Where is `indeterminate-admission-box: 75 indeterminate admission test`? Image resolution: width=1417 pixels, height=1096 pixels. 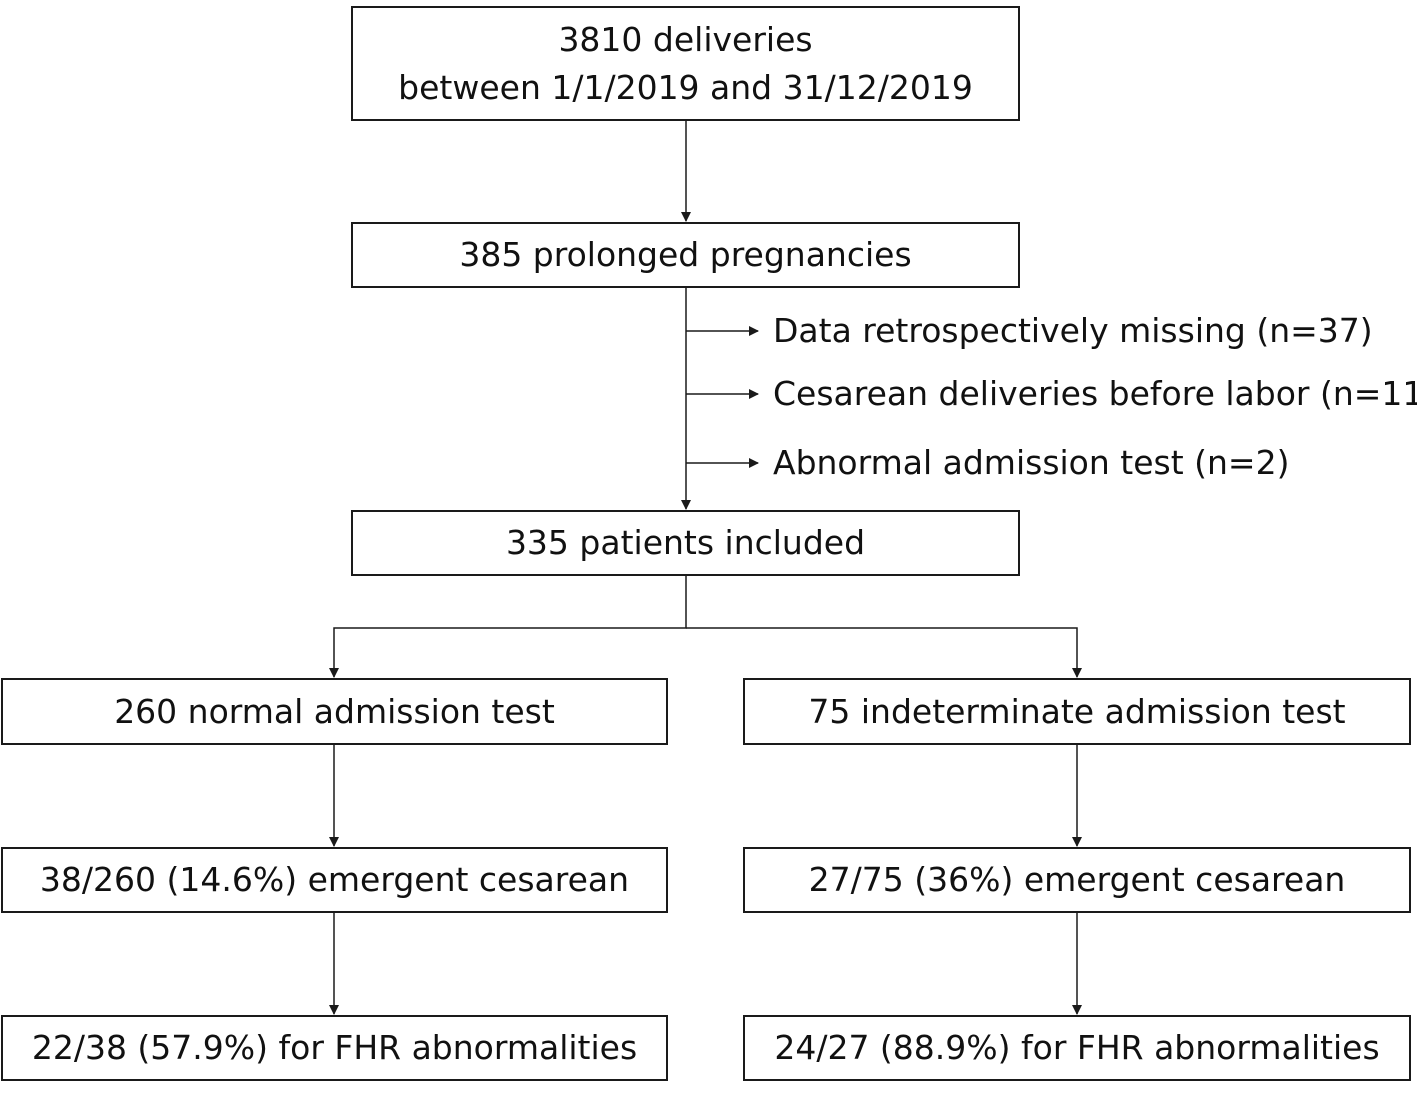 indeterminate-admission-box: 75 indeterminate admission test is located at coordinates (1077, 711).